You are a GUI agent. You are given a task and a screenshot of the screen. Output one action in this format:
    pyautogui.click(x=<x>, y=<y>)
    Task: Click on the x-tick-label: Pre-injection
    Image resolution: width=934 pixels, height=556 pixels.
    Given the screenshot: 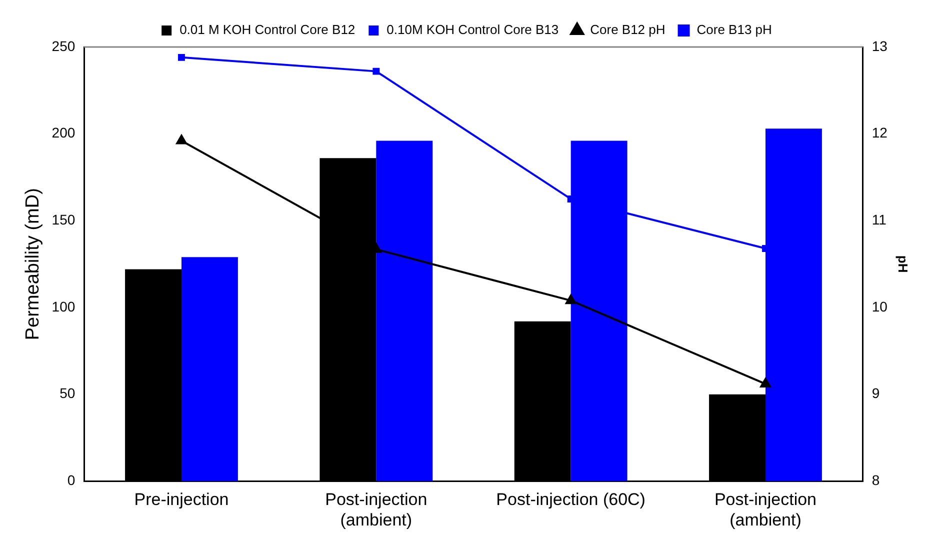 What is the action you would take?
    pyautogui.click(x=181, y=500)
    